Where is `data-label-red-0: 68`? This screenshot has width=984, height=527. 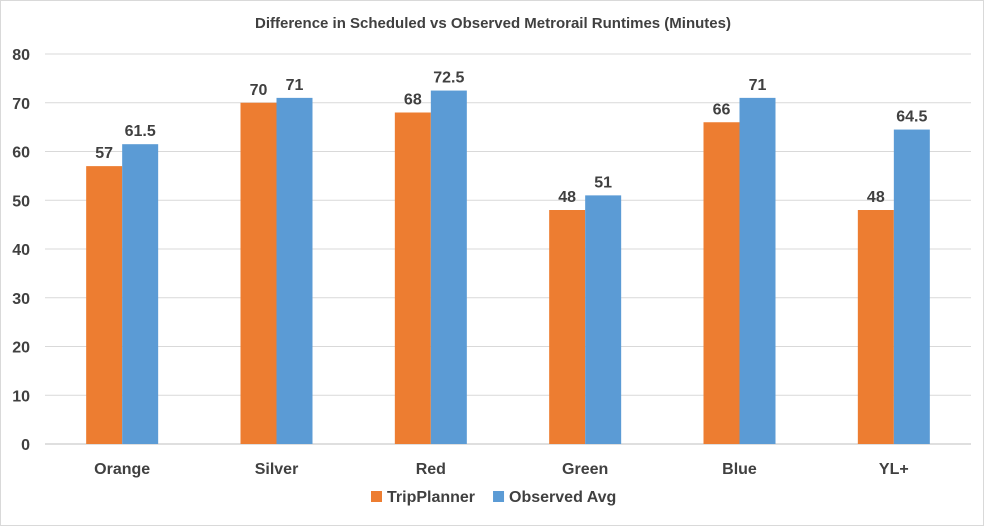
data-label-red-0: 68 is located at coordinates (413, 100).